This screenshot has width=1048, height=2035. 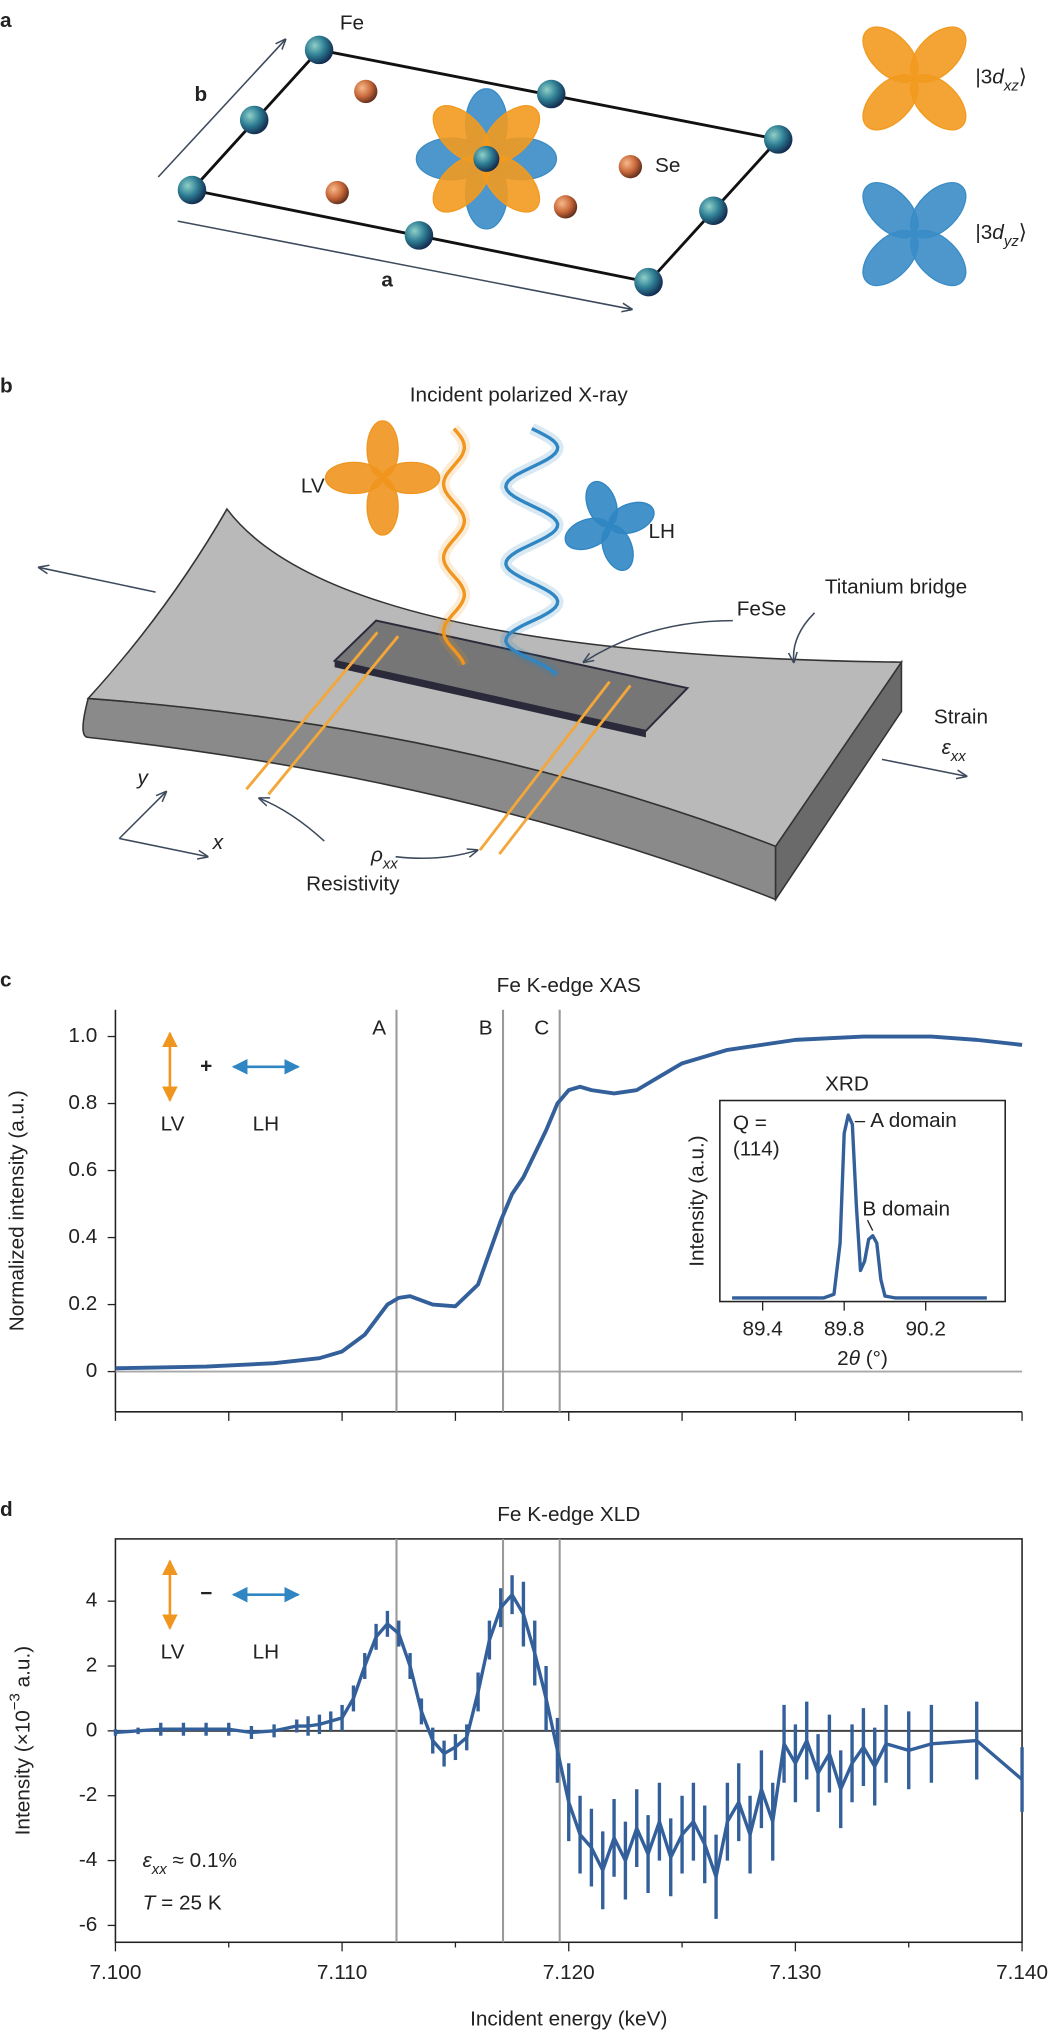 I want to click on edge-label: B, so click(x=486, y=1028).